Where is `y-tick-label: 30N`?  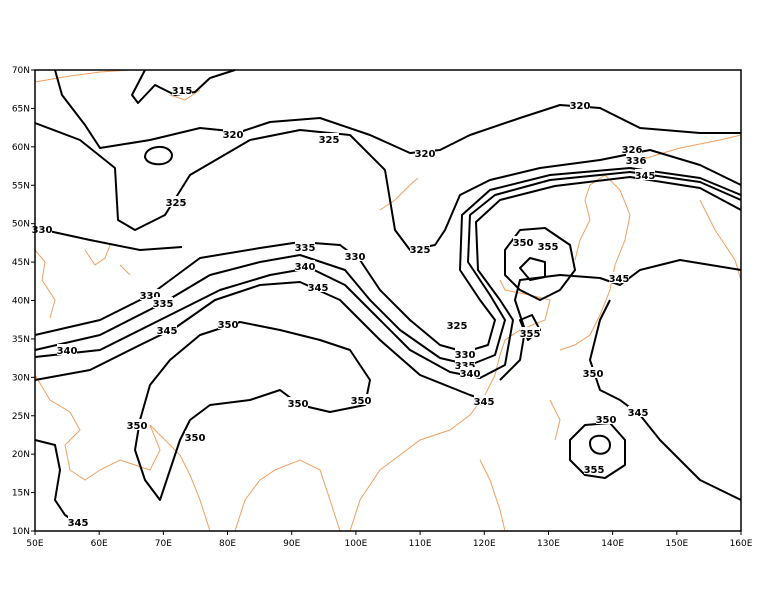
y-tick-label: 30N is located at coordinates (21, 378).